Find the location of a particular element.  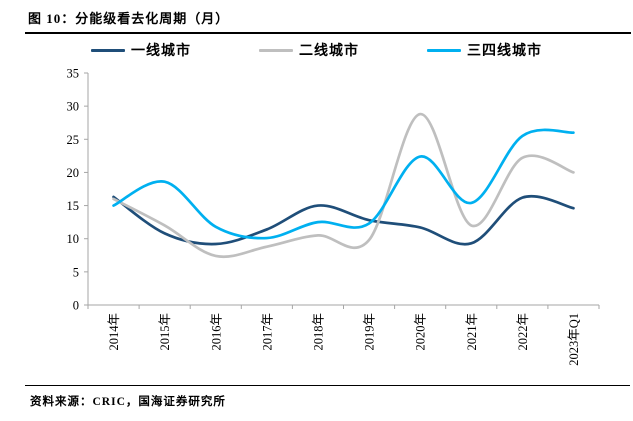

legend-label-tier1: 一线城市 is located at coordinates (161, 51).